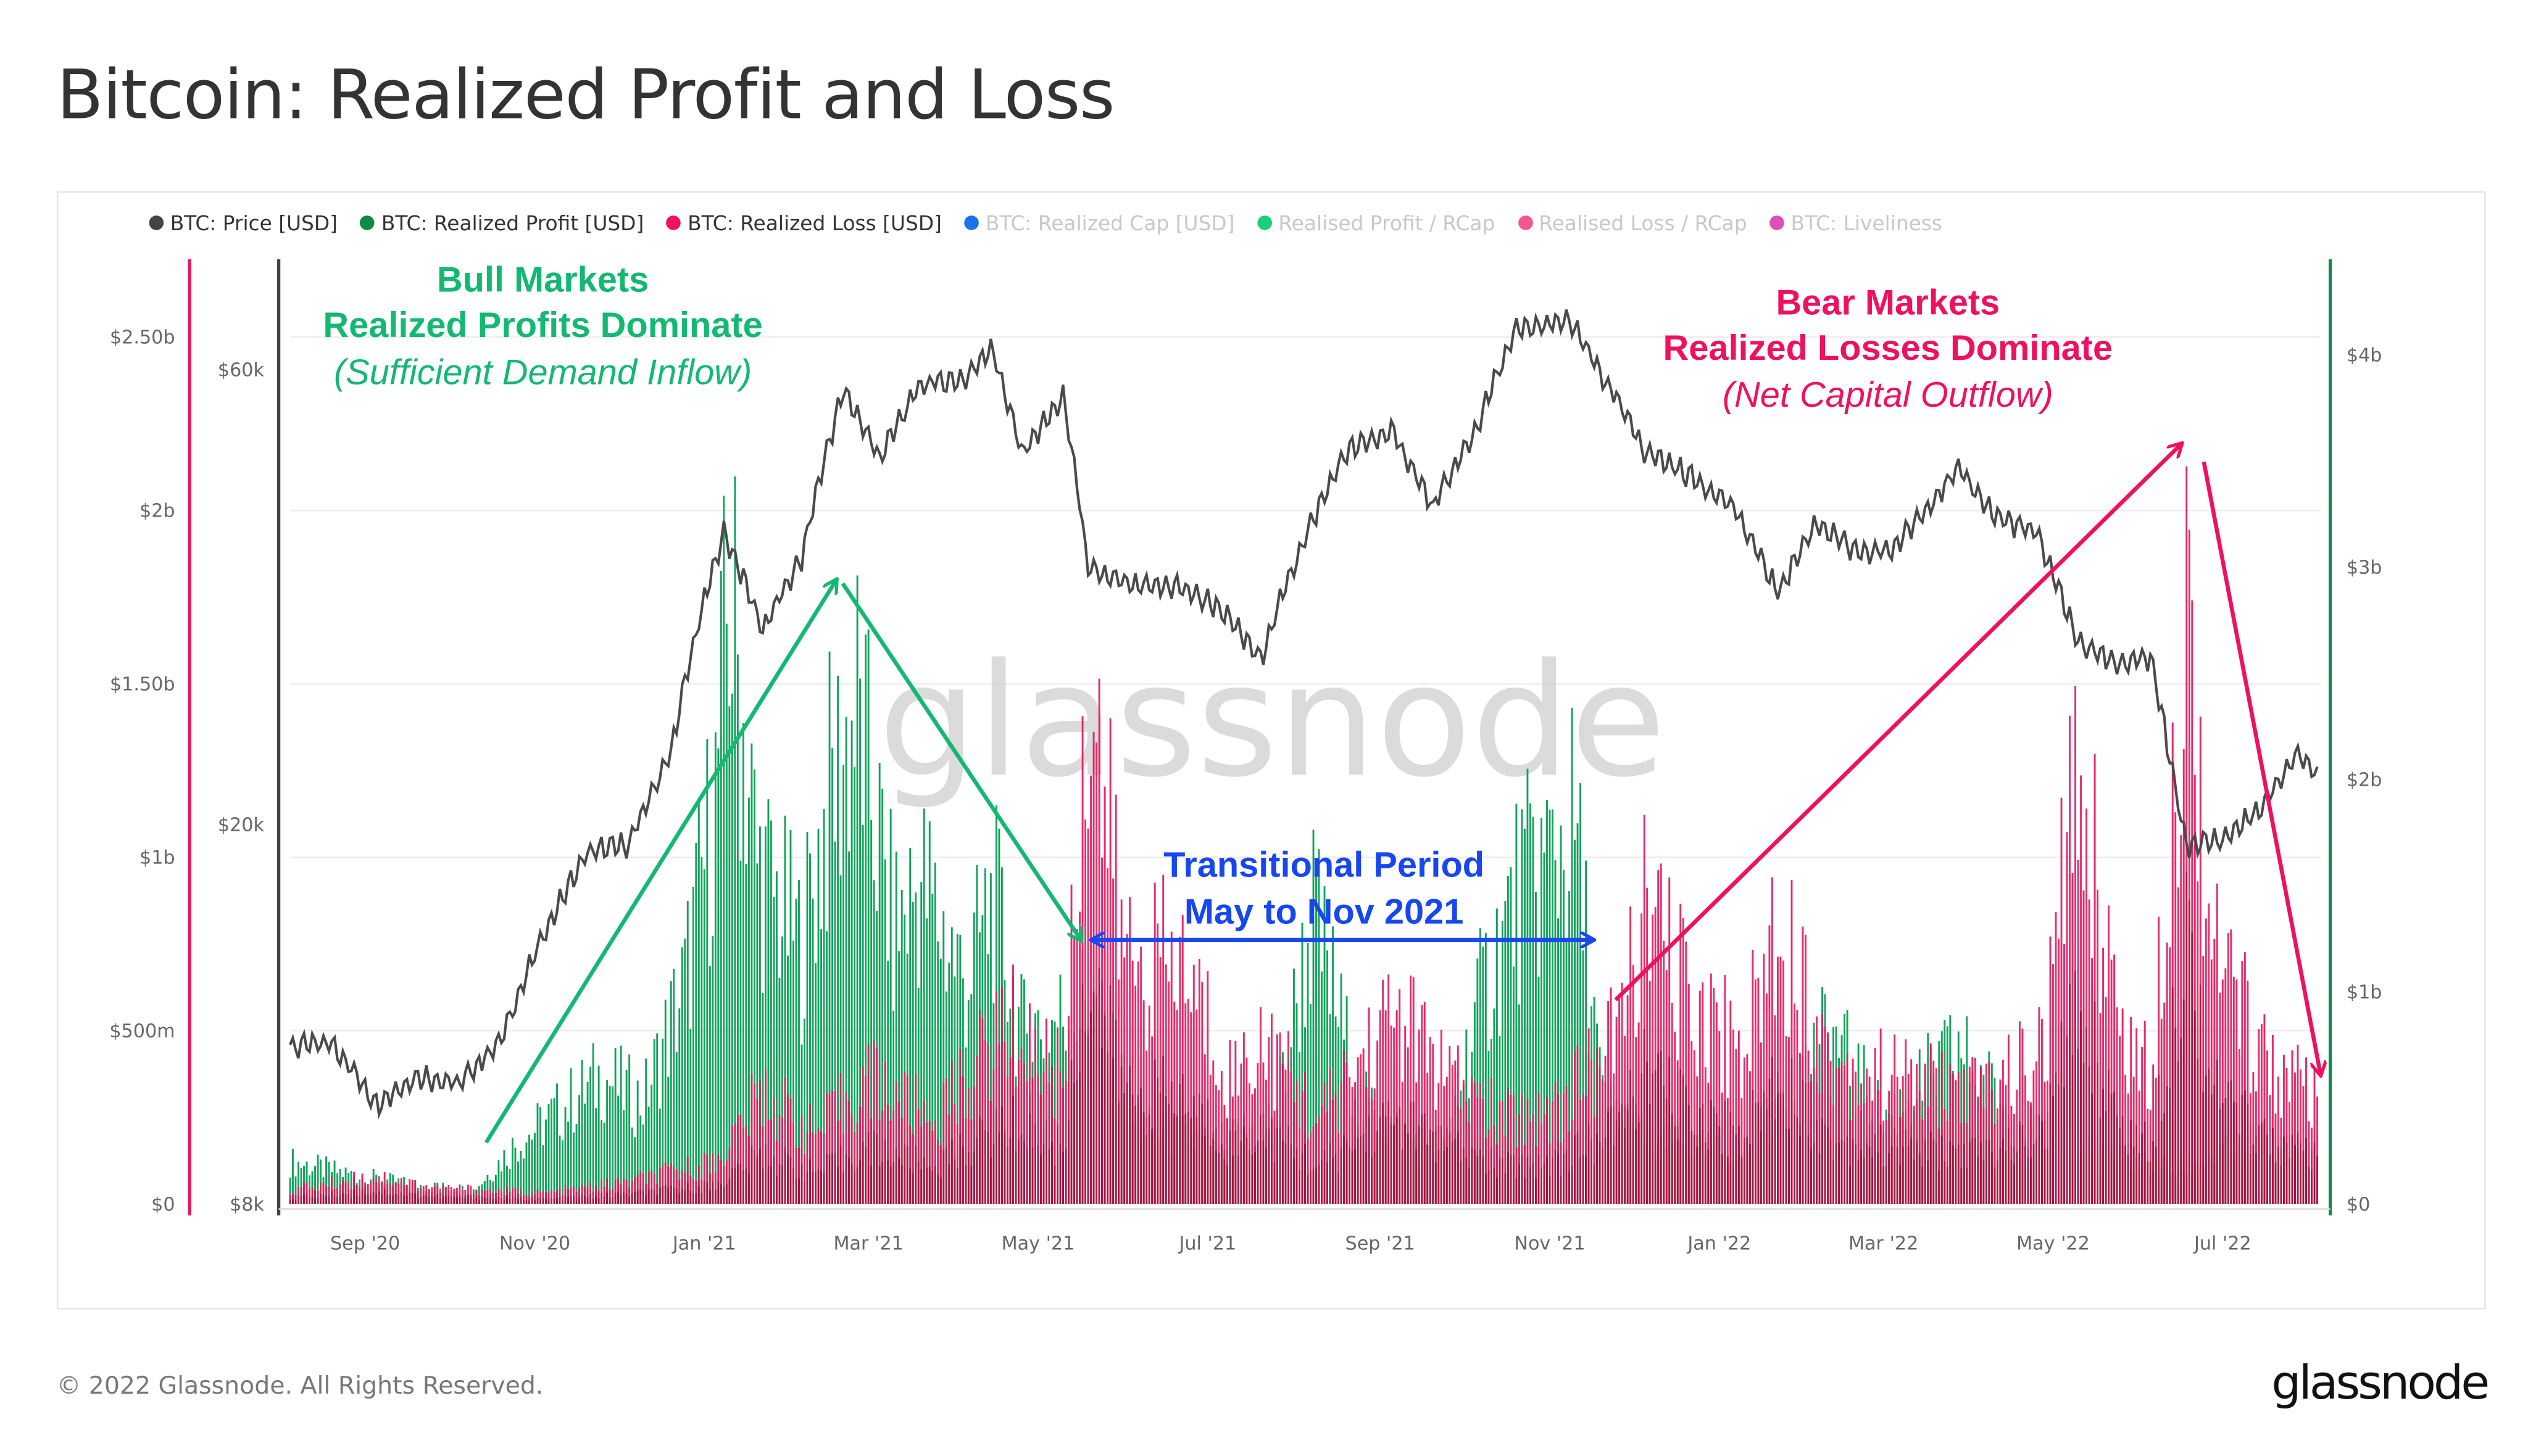 Image resolution: width=2528 pixels, height=1456 pixels. I want to click on profit-axis-tick: $4b, so click(2364, 356).